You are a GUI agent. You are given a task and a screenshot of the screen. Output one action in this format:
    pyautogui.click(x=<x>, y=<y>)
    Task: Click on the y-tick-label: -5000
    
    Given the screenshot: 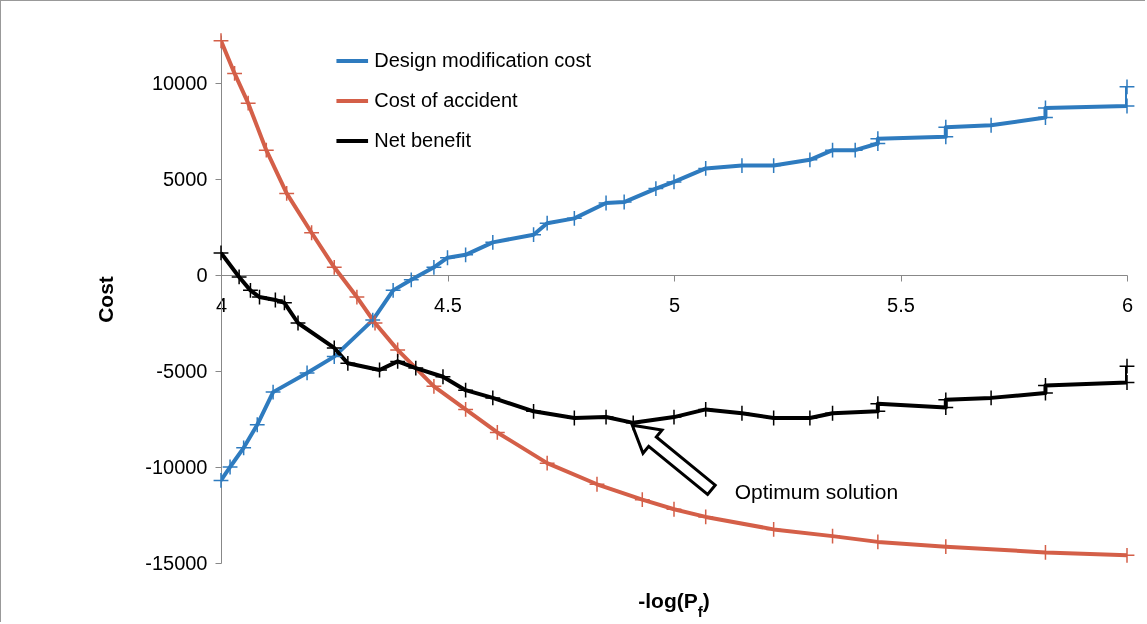 What is the action you would take?
    pyautogui.click(x=182, y=370)
    